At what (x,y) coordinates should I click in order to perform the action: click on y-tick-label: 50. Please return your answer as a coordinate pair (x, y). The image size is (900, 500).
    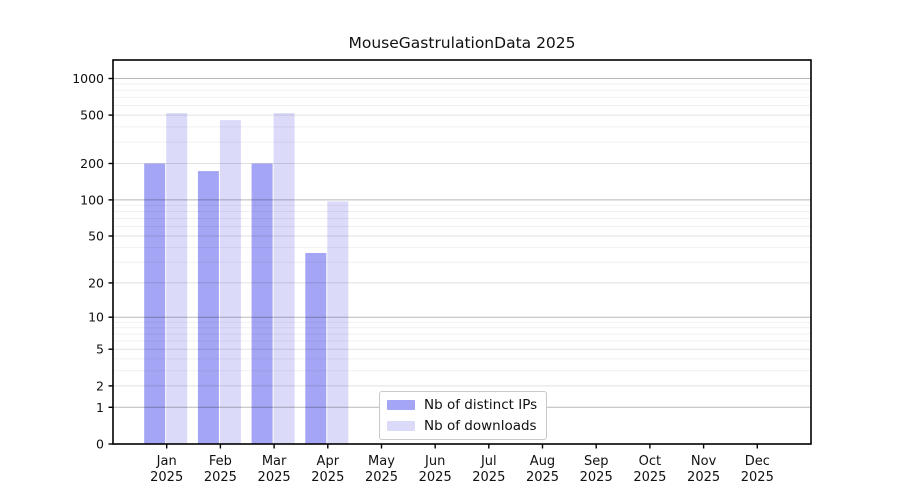
    Looking at the image, I should click on (96, 236).